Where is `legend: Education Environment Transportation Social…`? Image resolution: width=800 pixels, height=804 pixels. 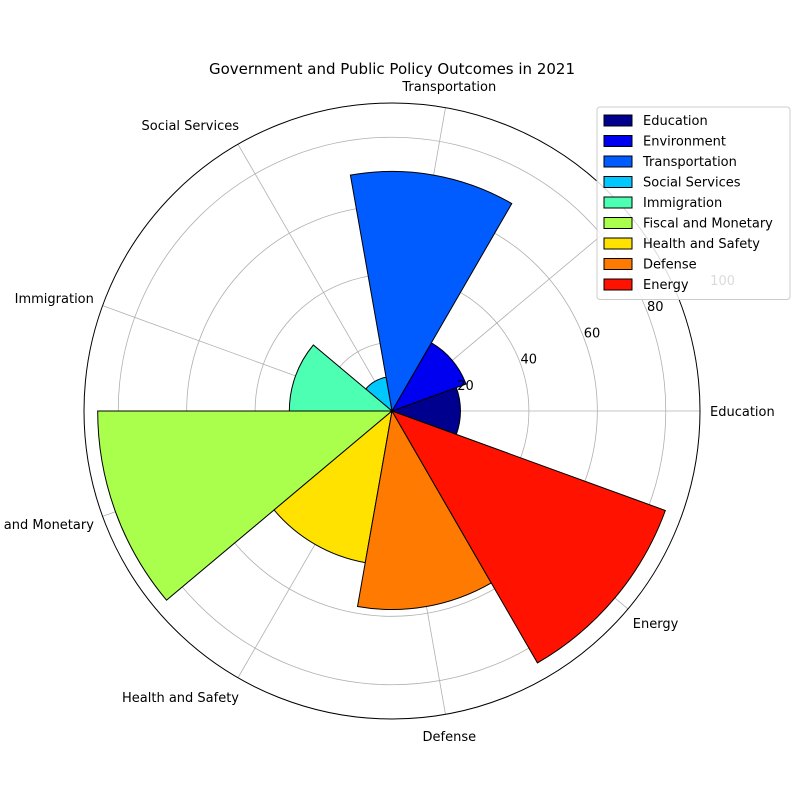 legend: Education Environment Transportation Social… is located at coordinates (693, 203).